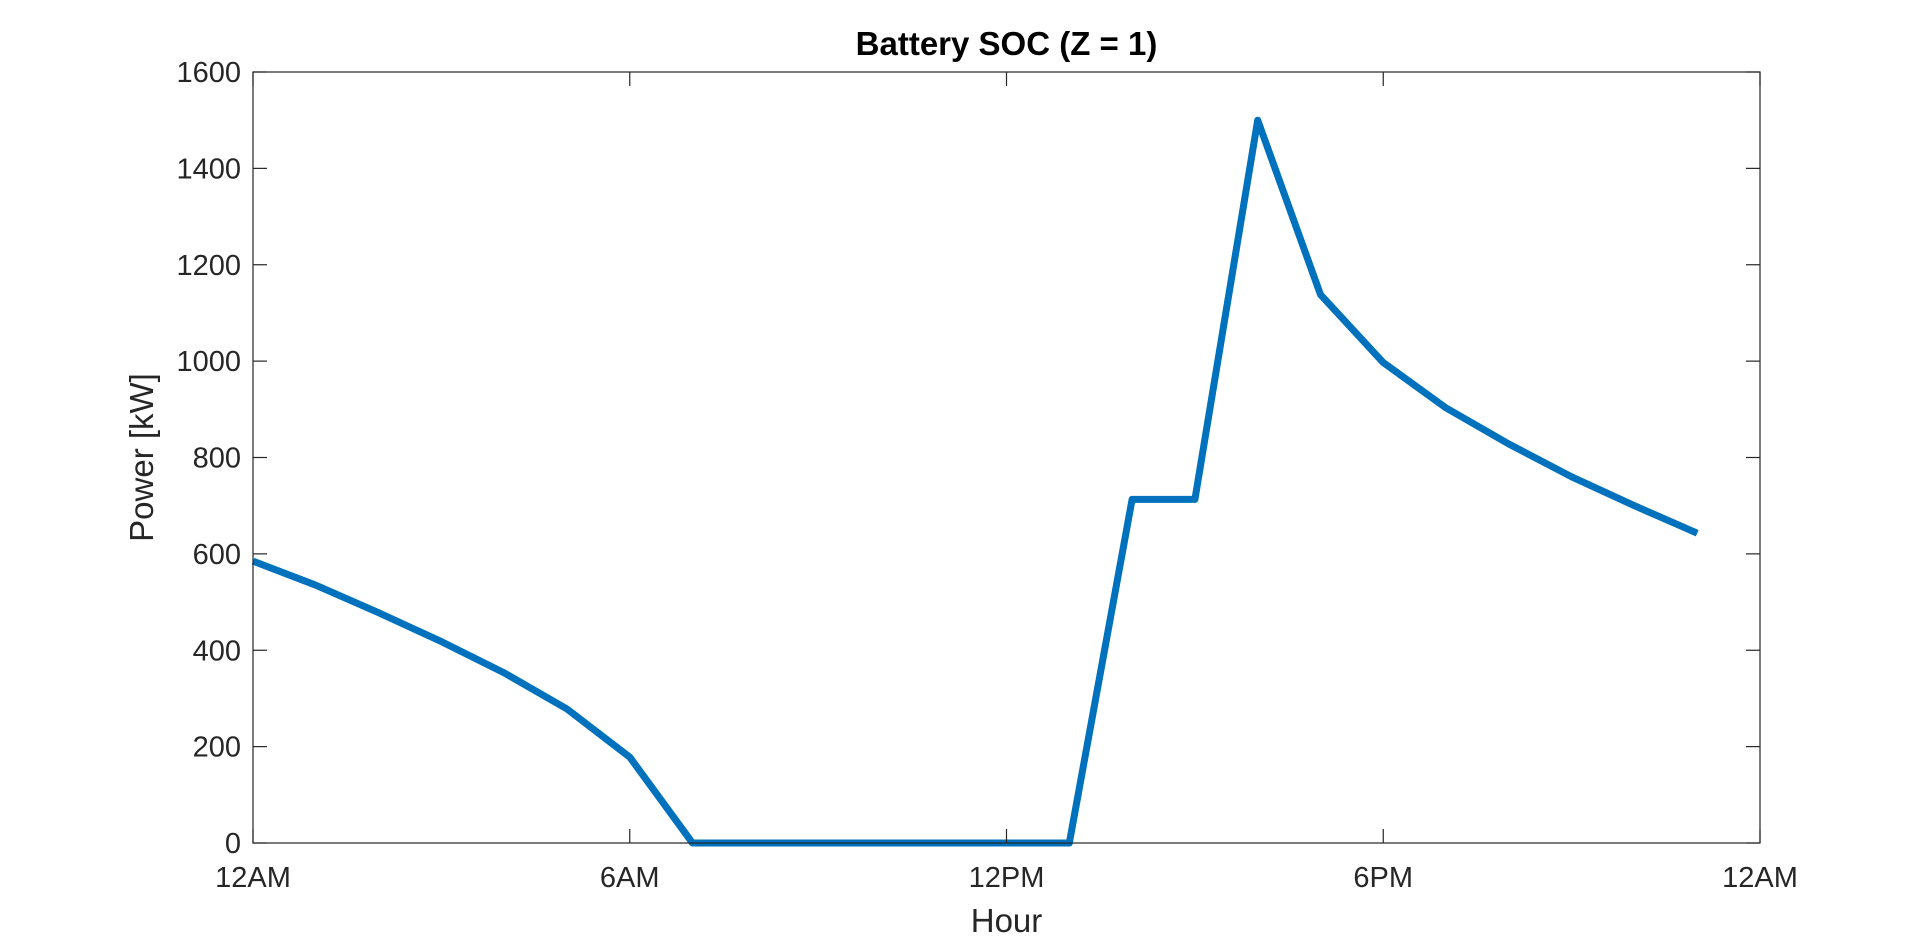  I want to click on x-axis-label: Hour, so click(1007, 919).